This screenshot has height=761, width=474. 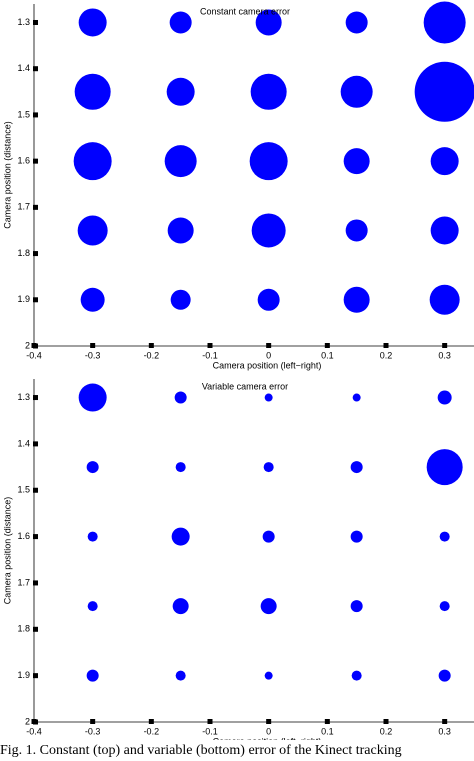 What do you see at coordinates (267, 365) in the screenshot?
I see `x-axis-label: Camera position (left−right)` at bounding box center [267, 365].